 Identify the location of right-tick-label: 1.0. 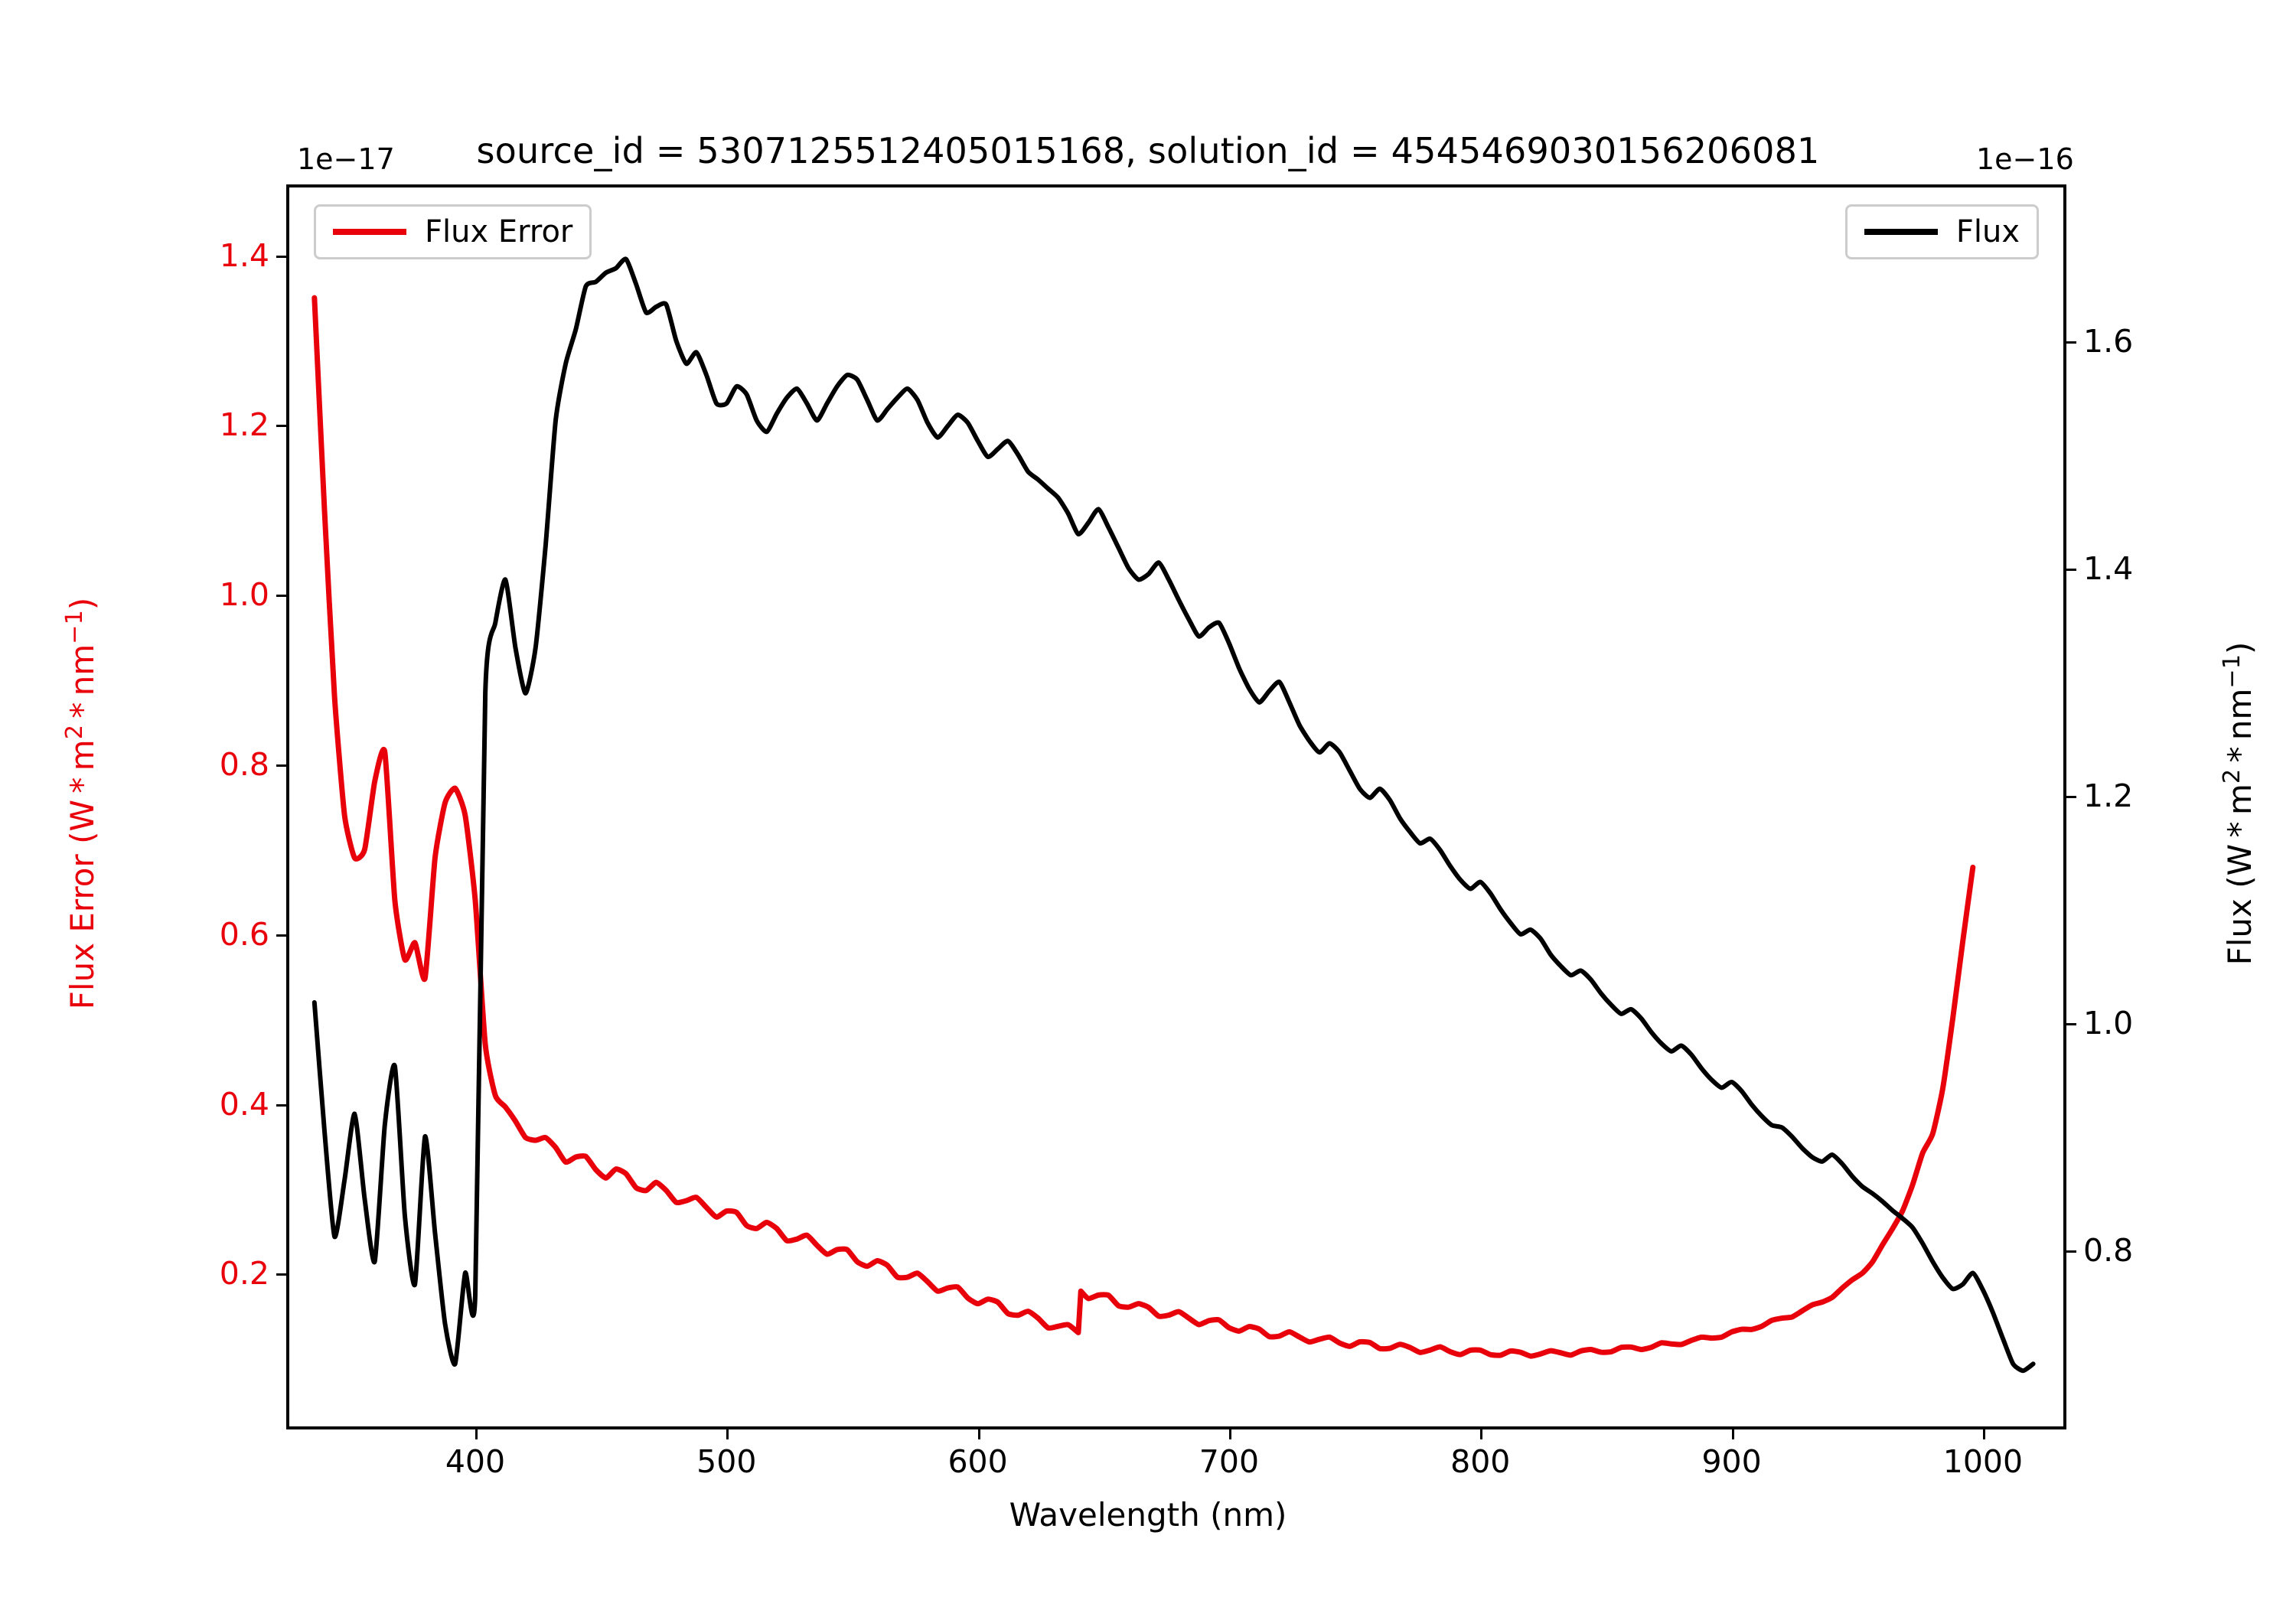
(2108, 1023).